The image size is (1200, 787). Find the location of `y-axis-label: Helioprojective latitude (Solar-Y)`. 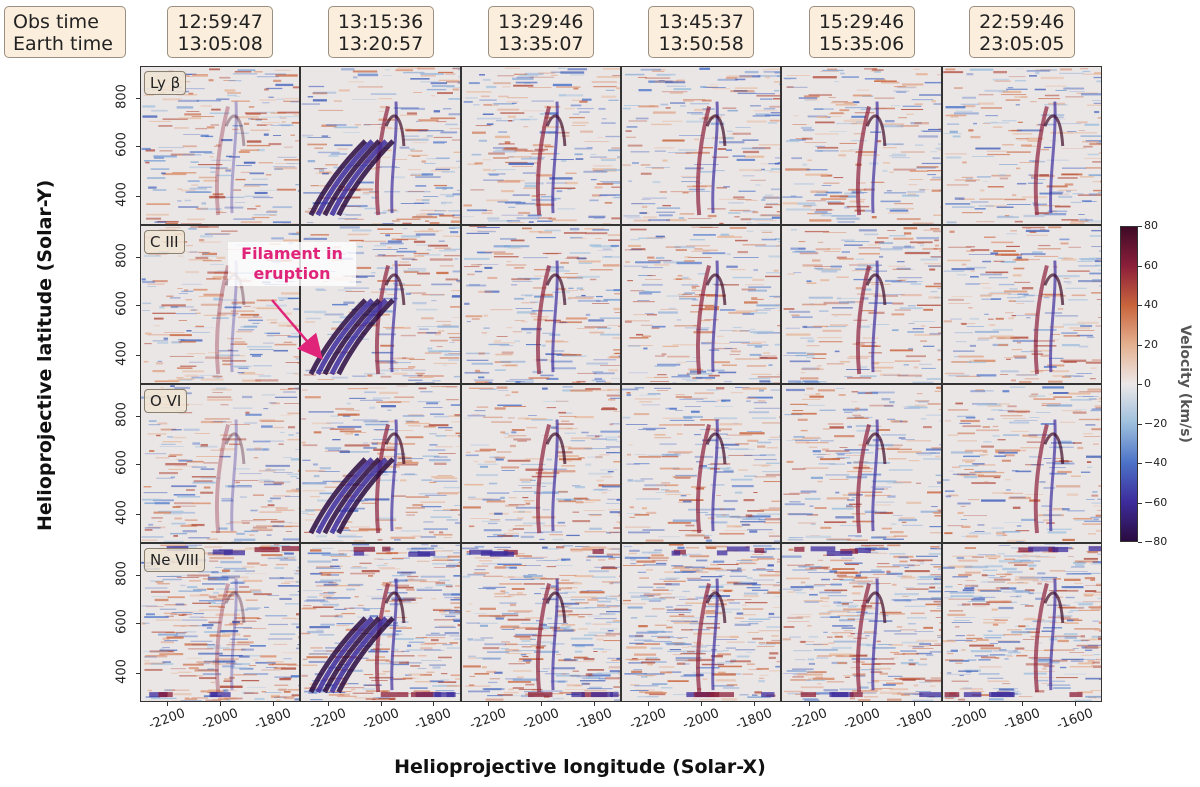

y-axis-label: Helioprojective latitude (Solar-Y) is located at coordinates (45, 355).